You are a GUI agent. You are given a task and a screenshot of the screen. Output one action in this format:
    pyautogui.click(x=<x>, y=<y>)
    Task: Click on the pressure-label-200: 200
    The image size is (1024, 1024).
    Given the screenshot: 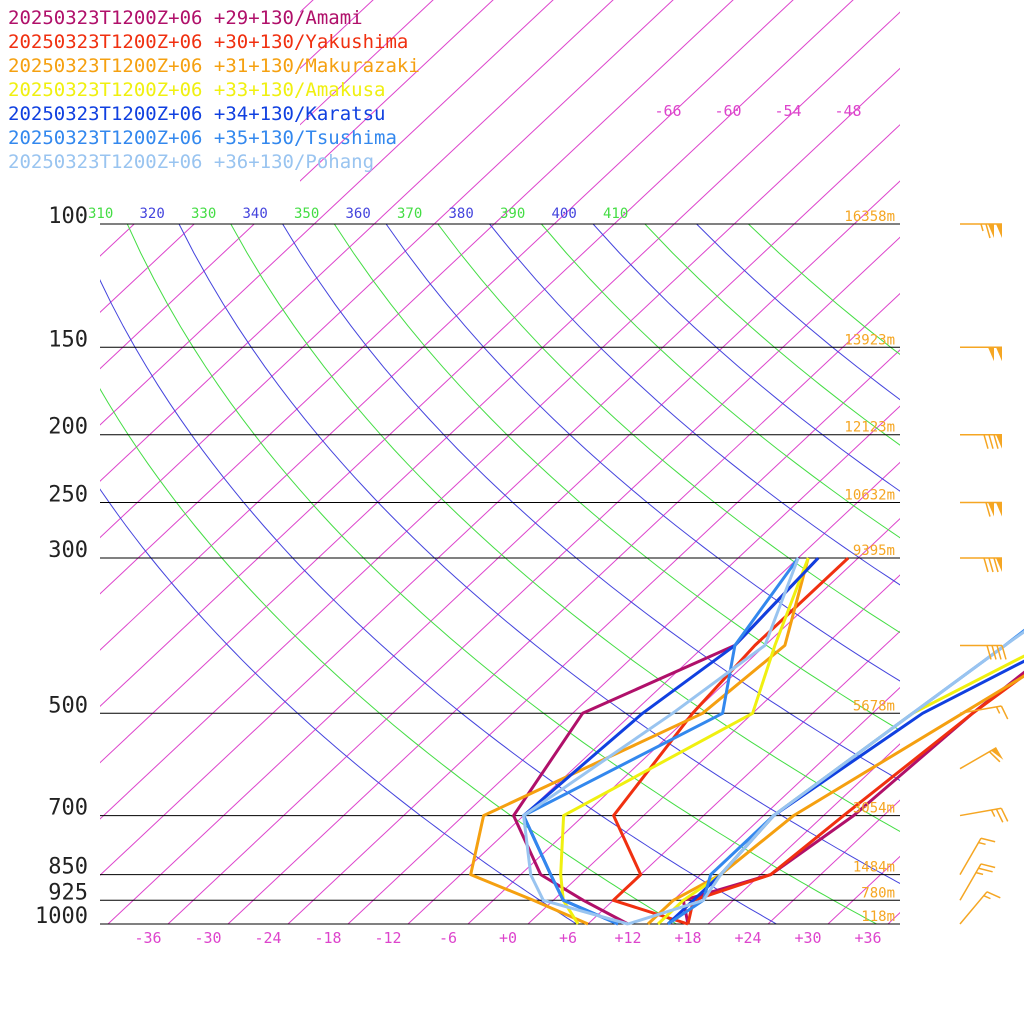 What is the action you would take?
    pyautogui.click(x=68, y=427)
    